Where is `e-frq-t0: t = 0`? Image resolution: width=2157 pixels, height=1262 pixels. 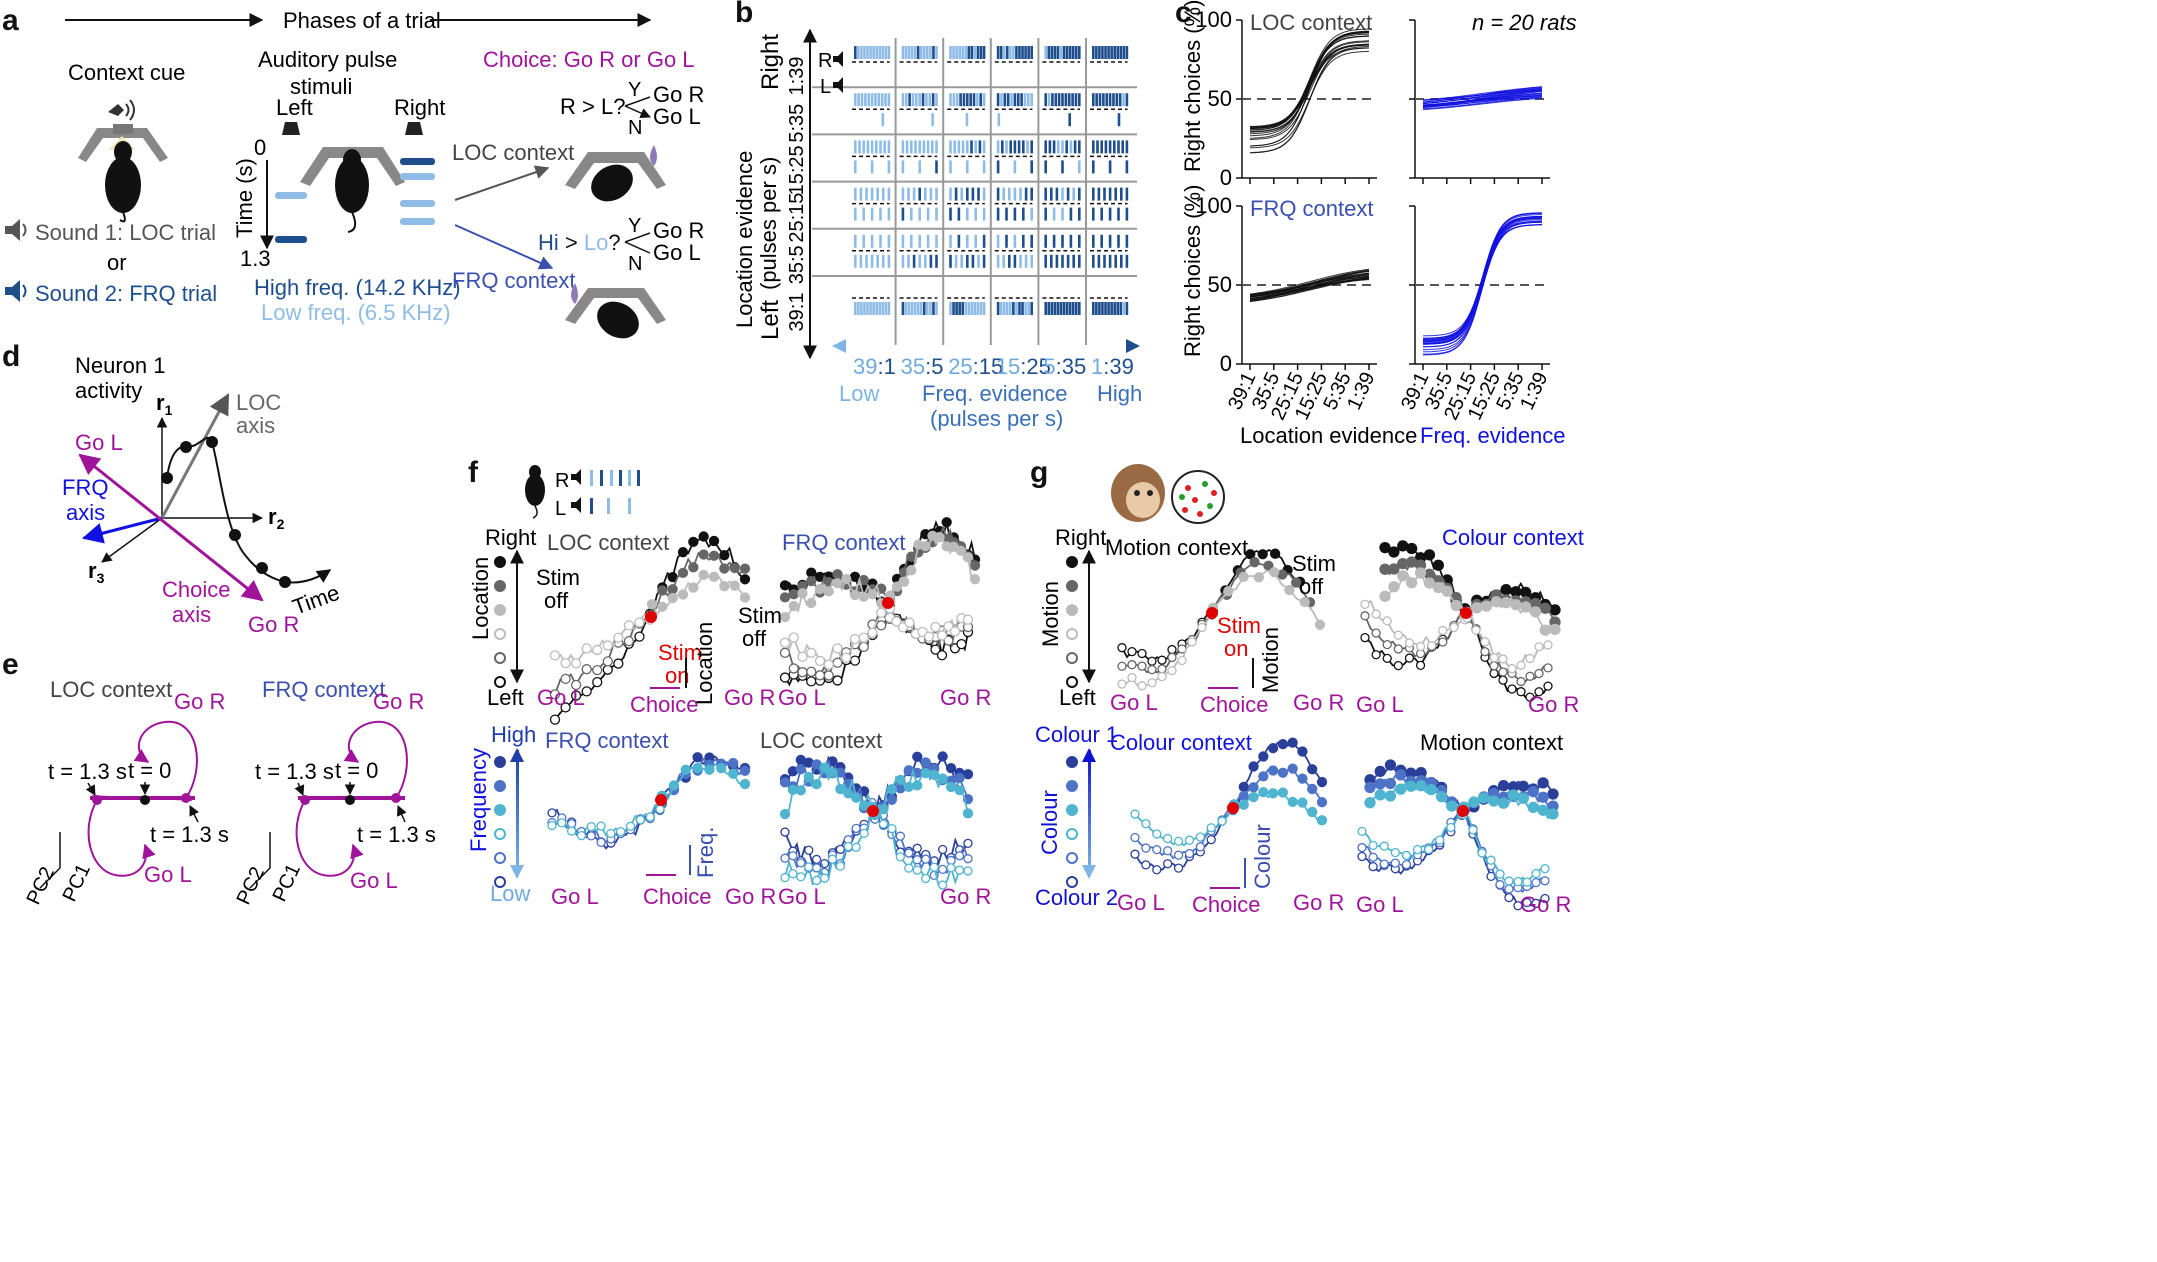 e-frq-t0: t = 0 is located at coordinates (356, 770).